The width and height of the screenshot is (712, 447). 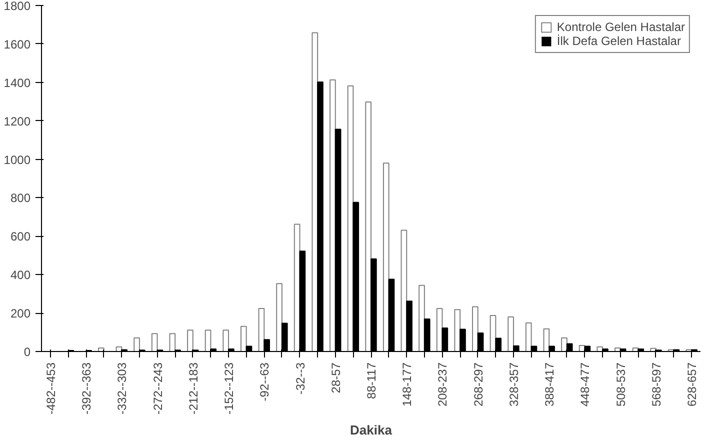 What do you see at coordinates (193, 388) in the screenshot?
I see `x-tick-label: -212--183` at bounding box center [193, 388].